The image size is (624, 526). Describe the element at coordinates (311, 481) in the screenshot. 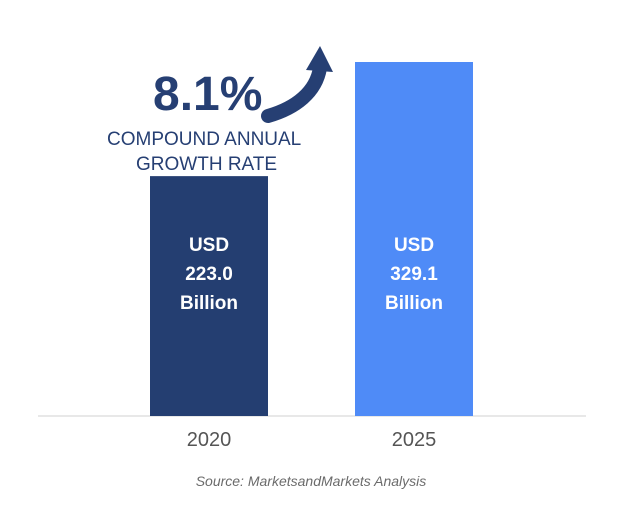

I see `source-note: Source: MarketsandMarkets Analysis` at that location.